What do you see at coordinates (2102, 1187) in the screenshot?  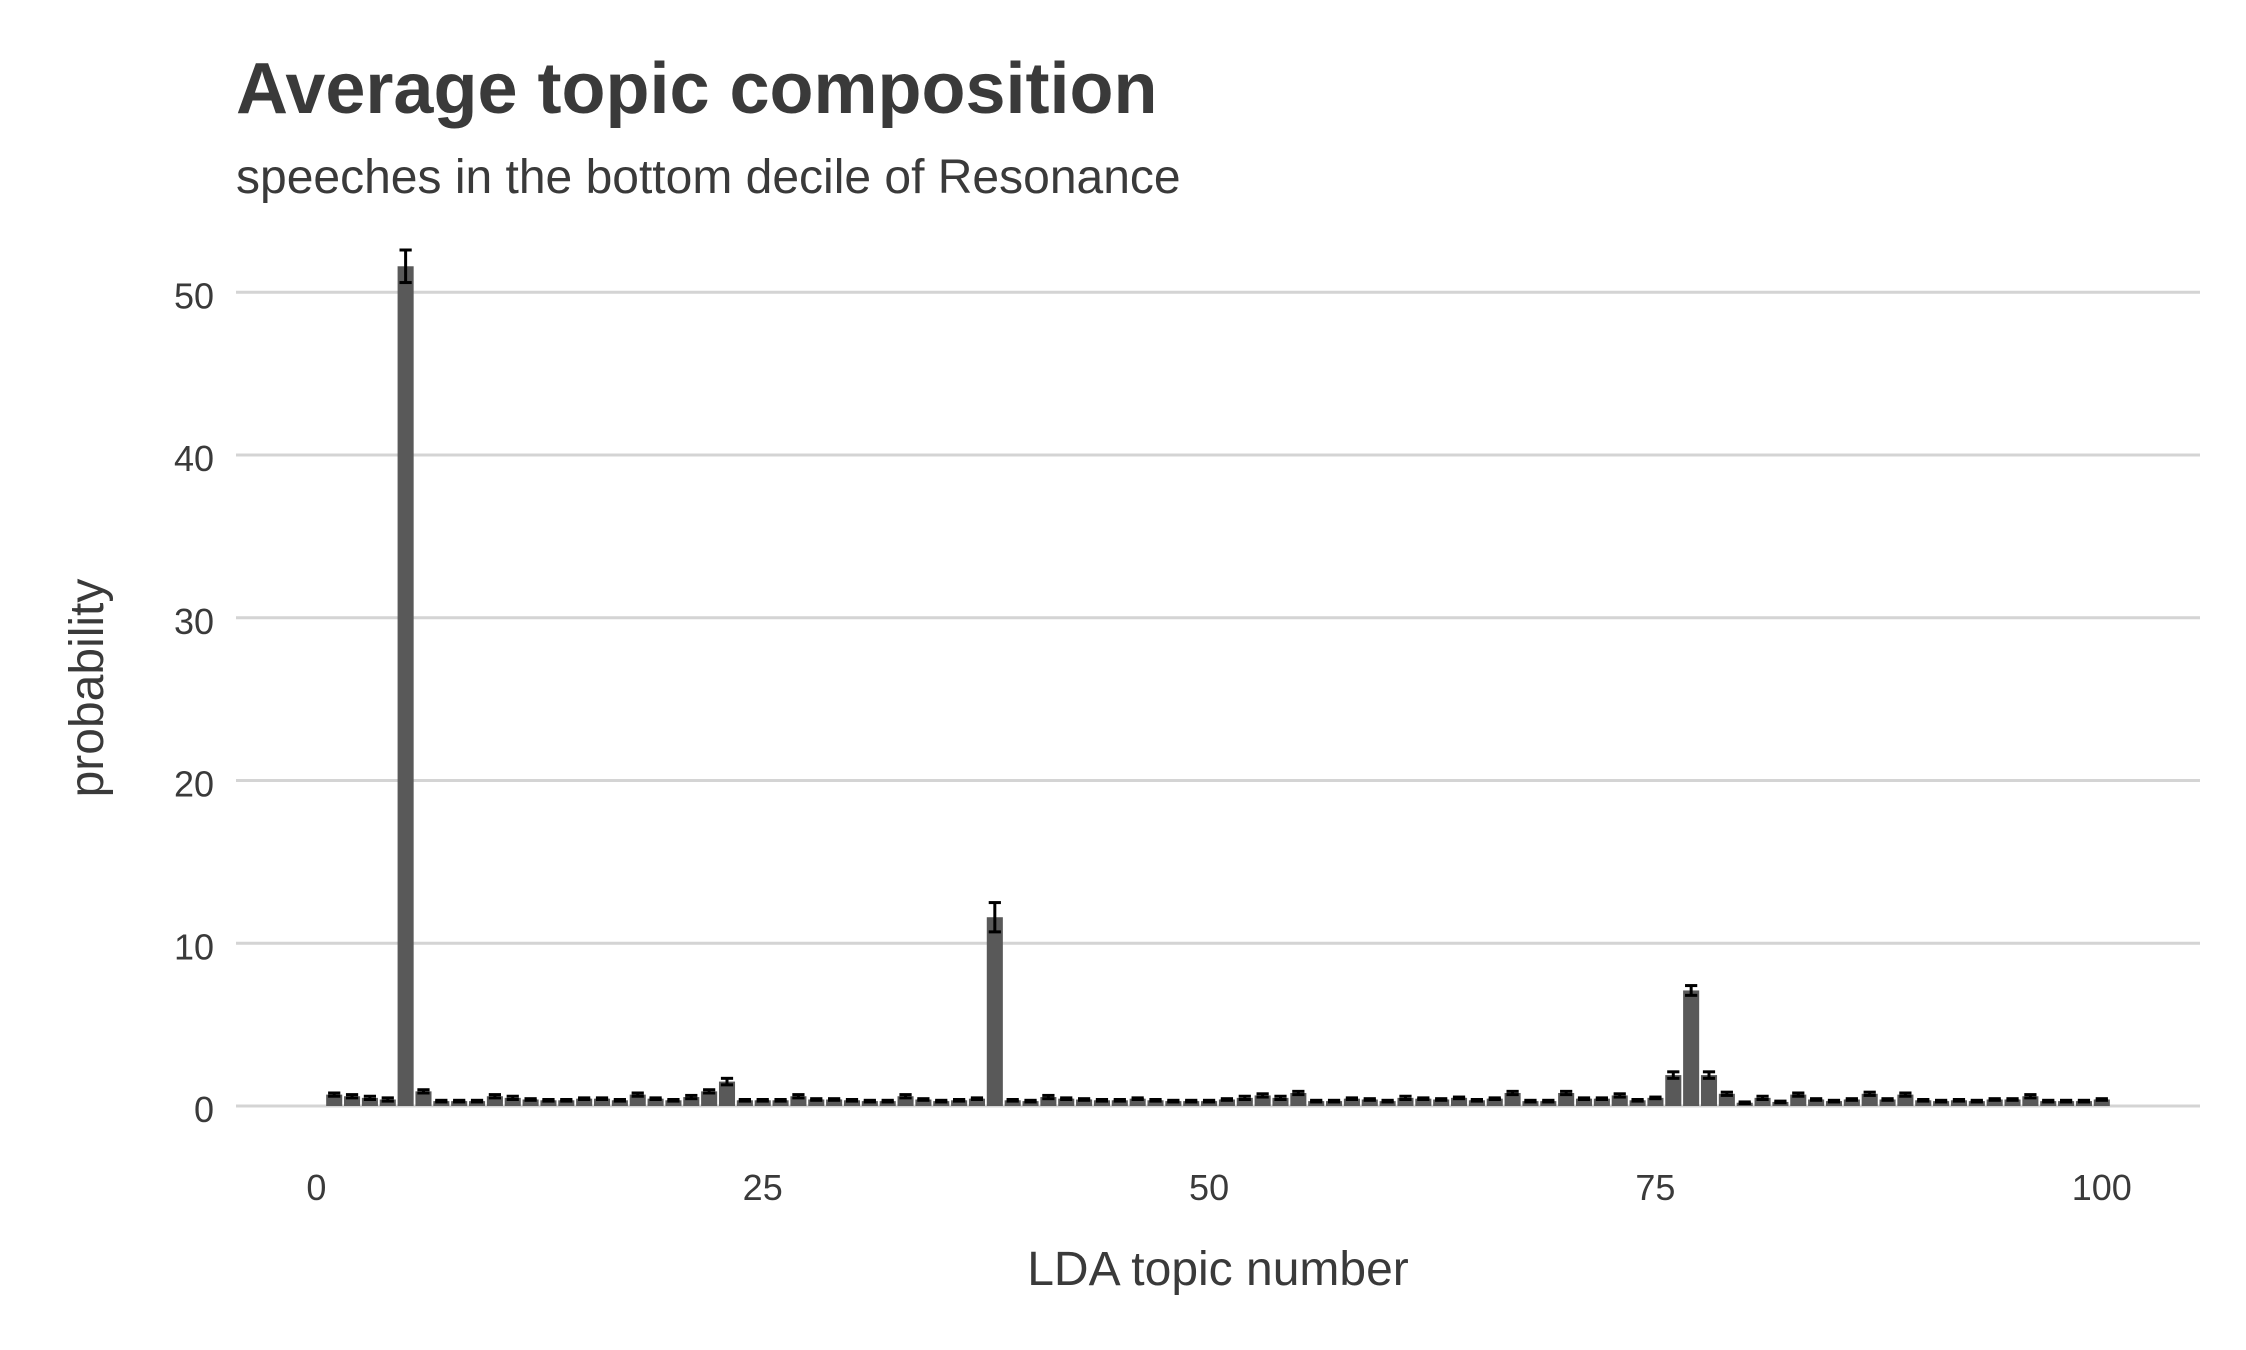 I see `x-tick-label-100: 100` at bounding box center [2102, 1187].